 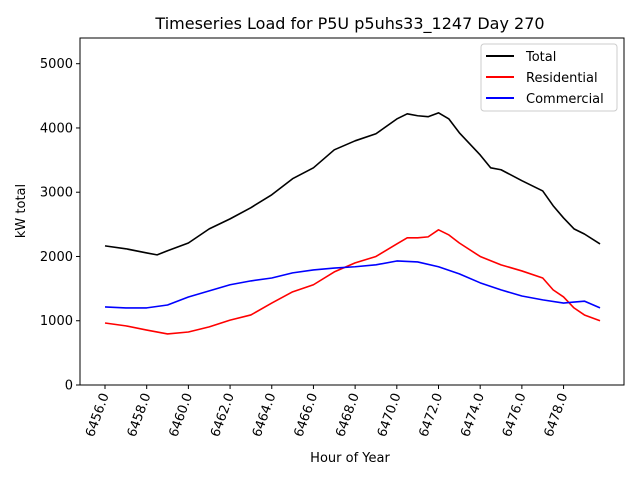 What do you see at coordinates (69, 386) in the screenshot?
I see `y-tick-label: 0` at bounding box center [69, 386].